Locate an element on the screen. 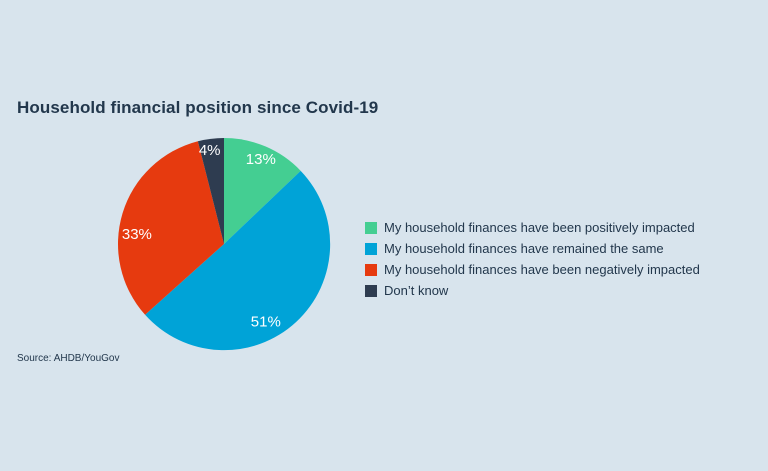  legend-swatch-dont-know is located at coordinates (371, 290).